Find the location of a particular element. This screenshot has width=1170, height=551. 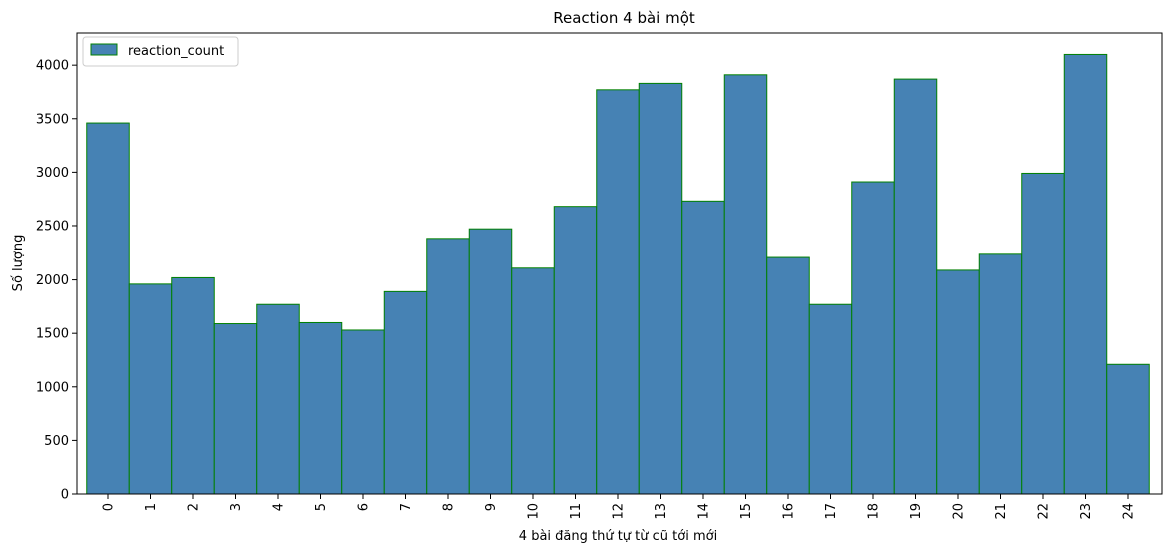

x-tick-label: 17 is located at coordinates (831, 511).